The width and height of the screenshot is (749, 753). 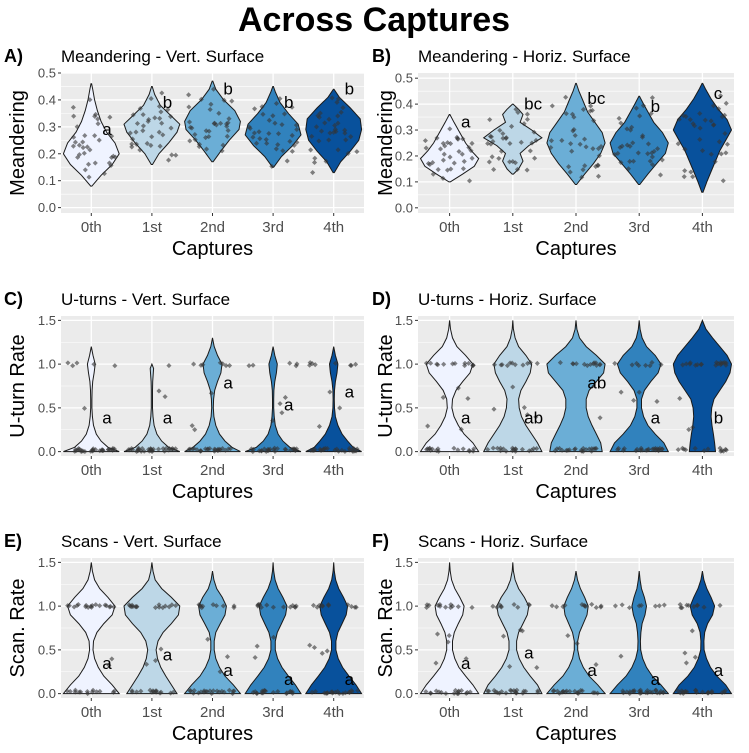 I want to click on violin-3rd, so click(x=273, y=127).